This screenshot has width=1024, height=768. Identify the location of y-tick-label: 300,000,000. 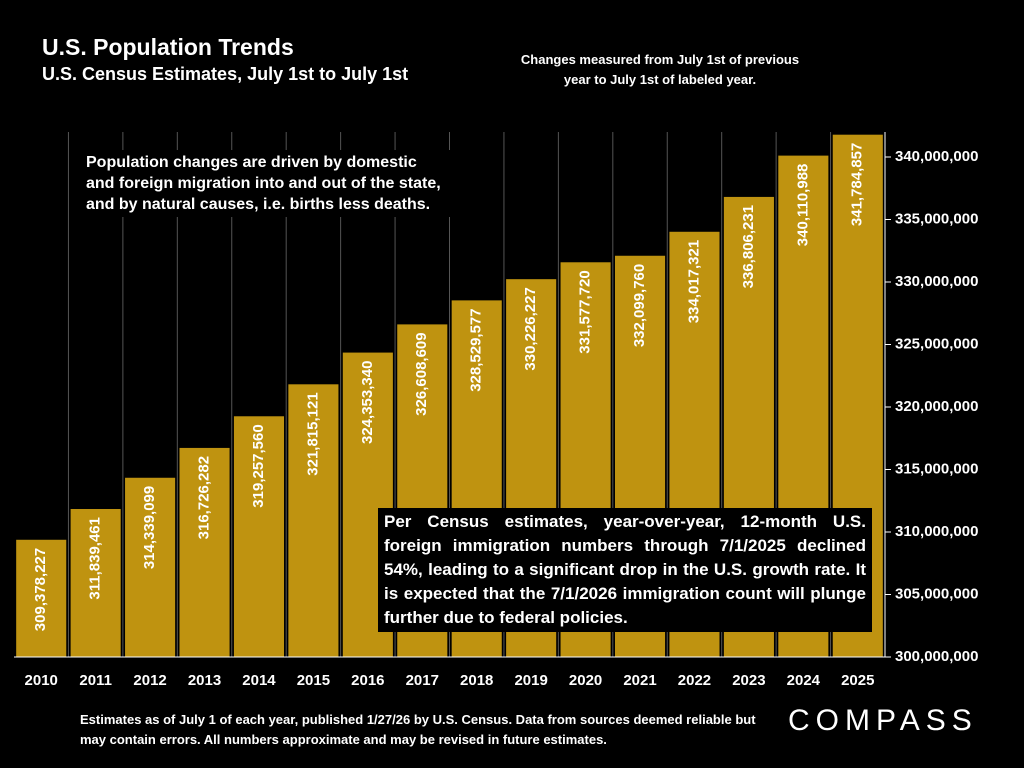
(936, 656).